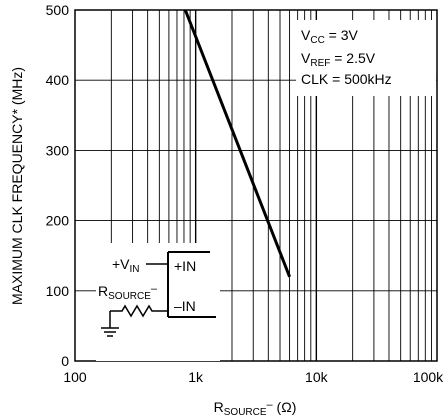 This screenshot has height=418, width=443. I want to click on y-tick-label: 300, so click(58, 150).